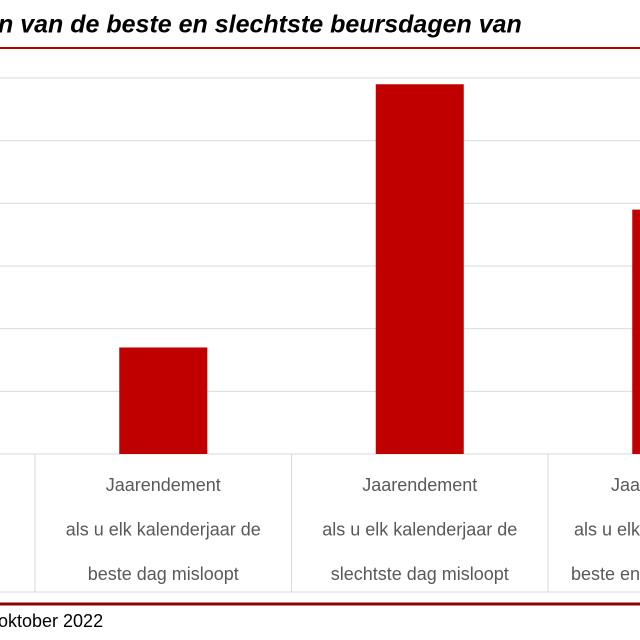 Image resolution: width=640 pixels, height=640 pixels. What do you see at coordinates (163, 574) in the screenshot?
I see `x-tick-label: beste dag misloopt` at bounding box center [163, 574].